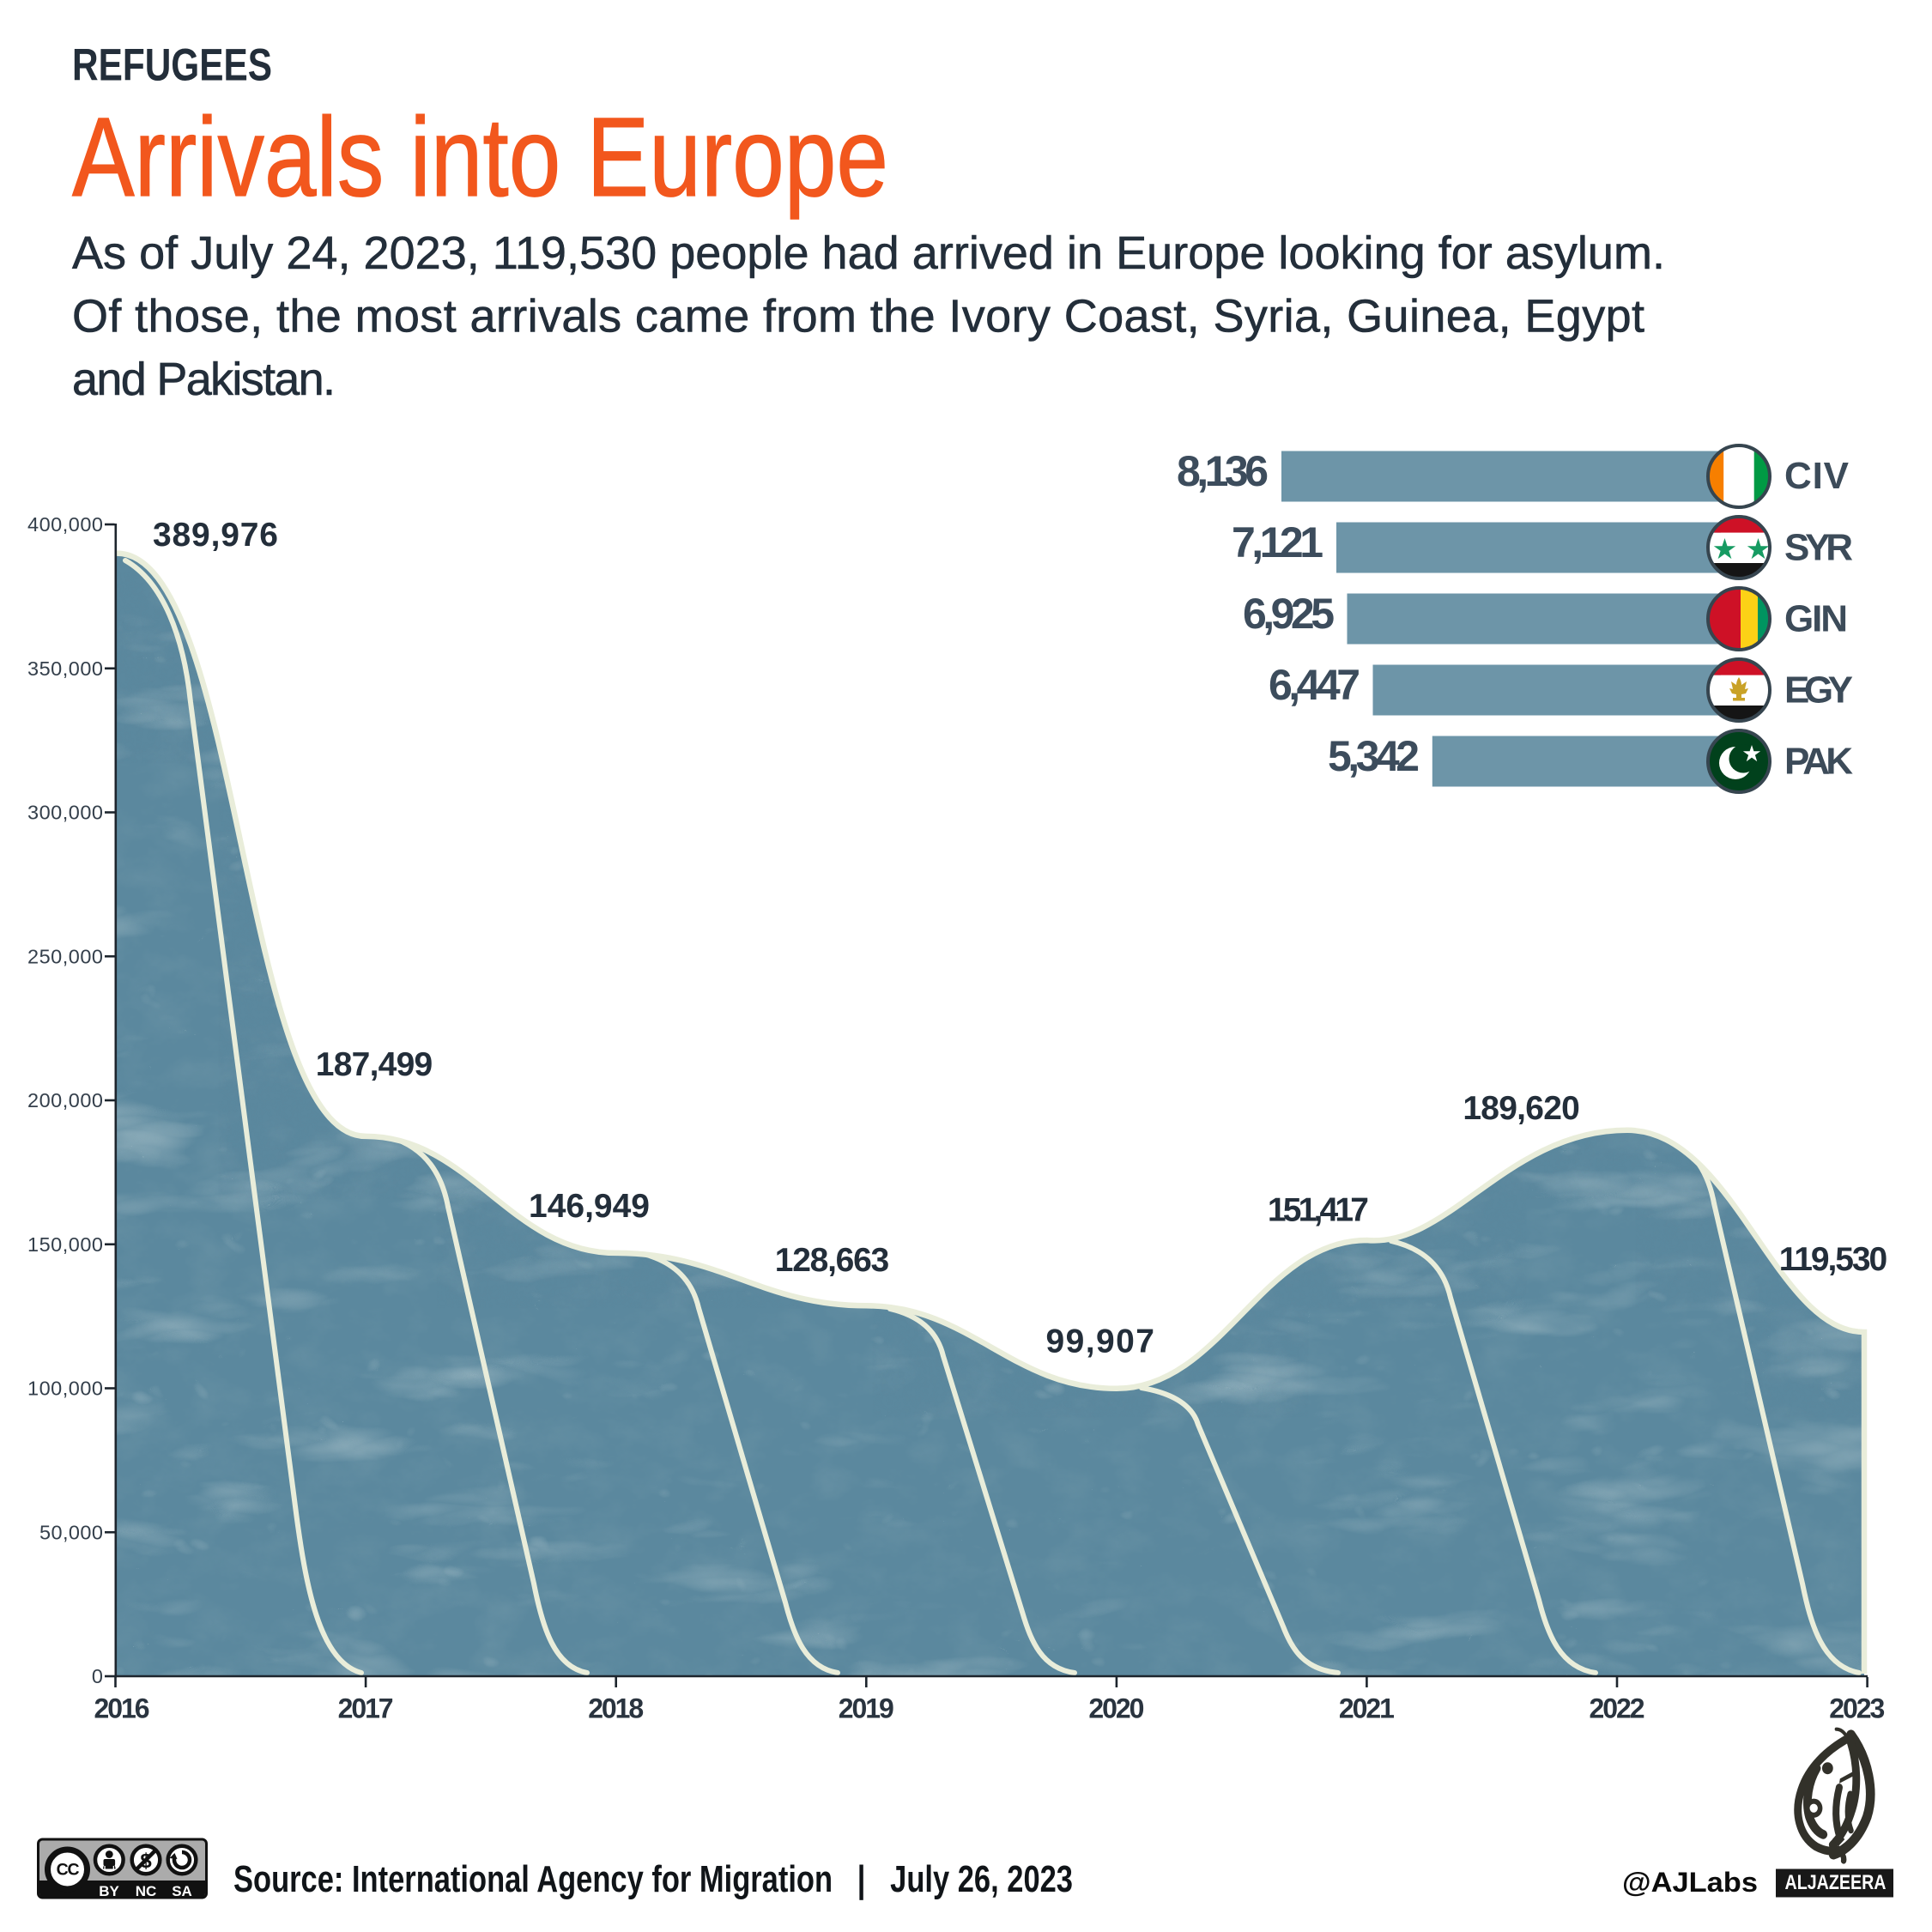  What do you see at coordinates (122, 1708) in the screenshot?
I see `svg-text: 2016` at bounding box center [122, 1708].